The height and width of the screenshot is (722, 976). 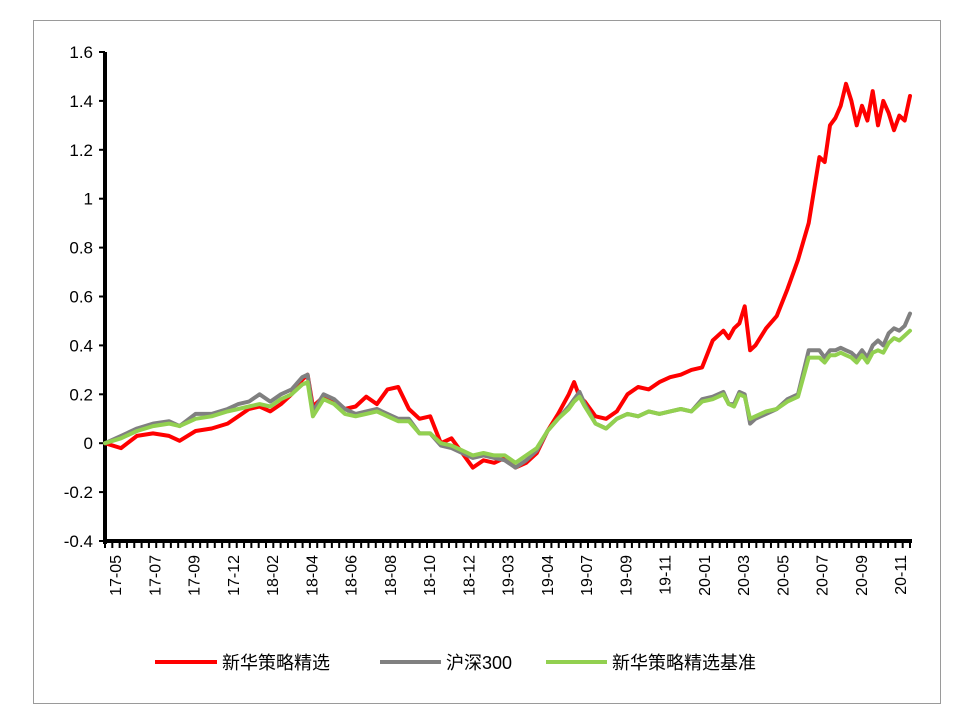 What do you see at coordinates (234, 575) in the screenshot?
I see `x-tick-label: 17-12` at bounding box center [234, 575].